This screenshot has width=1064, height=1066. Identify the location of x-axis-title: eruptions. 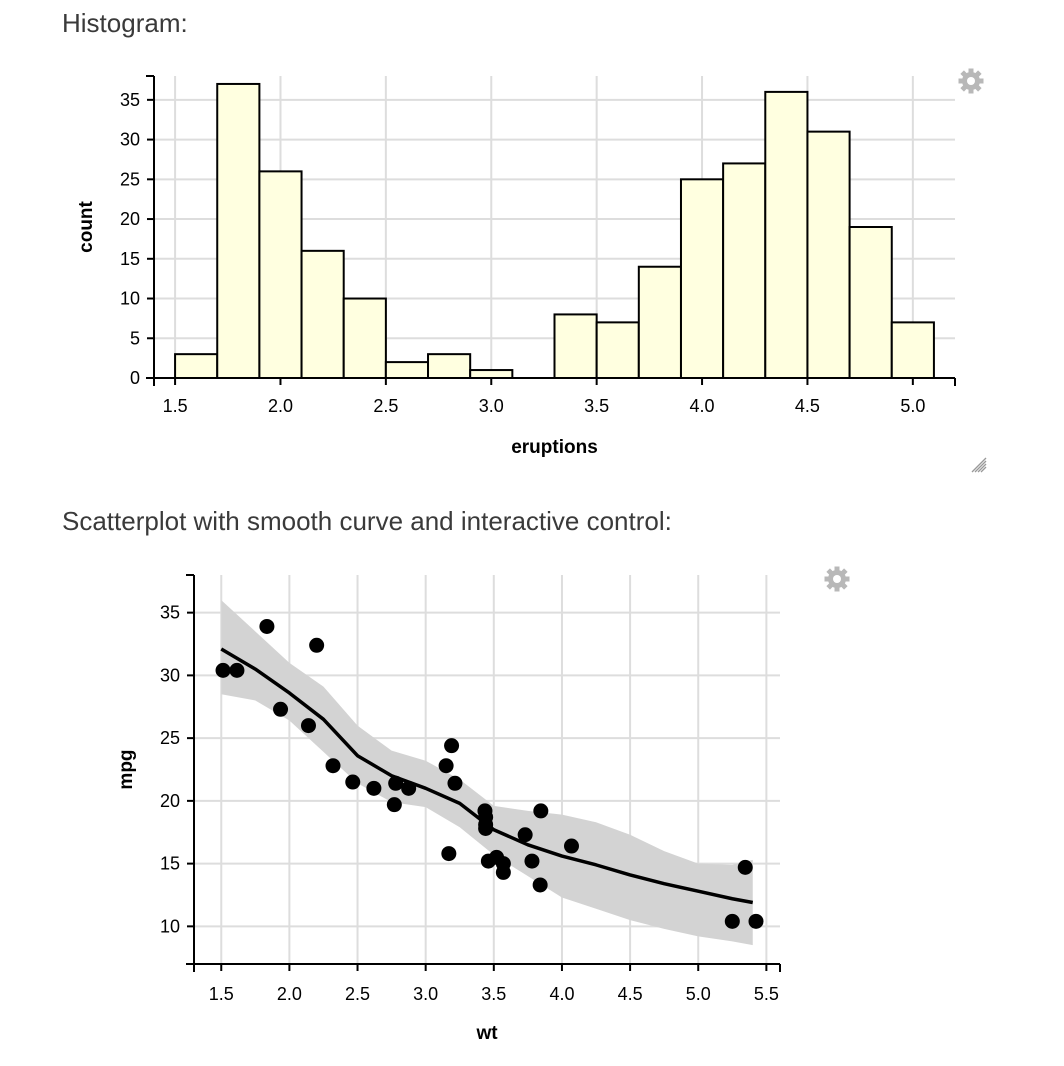
(554, 447).